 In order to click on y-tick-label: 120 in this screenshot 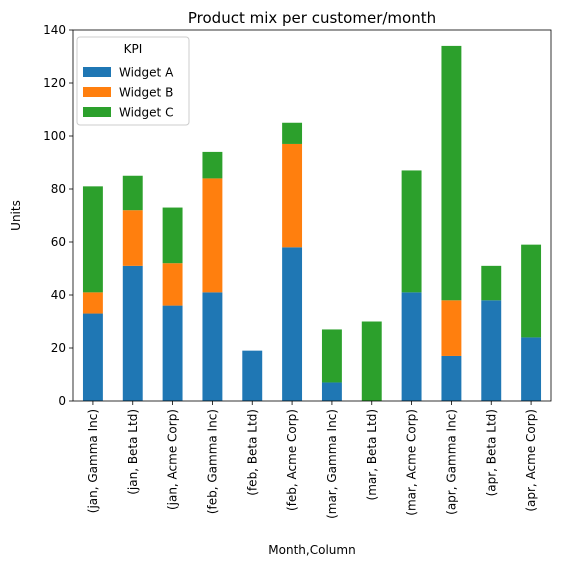, I will do `click(54, 83)`.